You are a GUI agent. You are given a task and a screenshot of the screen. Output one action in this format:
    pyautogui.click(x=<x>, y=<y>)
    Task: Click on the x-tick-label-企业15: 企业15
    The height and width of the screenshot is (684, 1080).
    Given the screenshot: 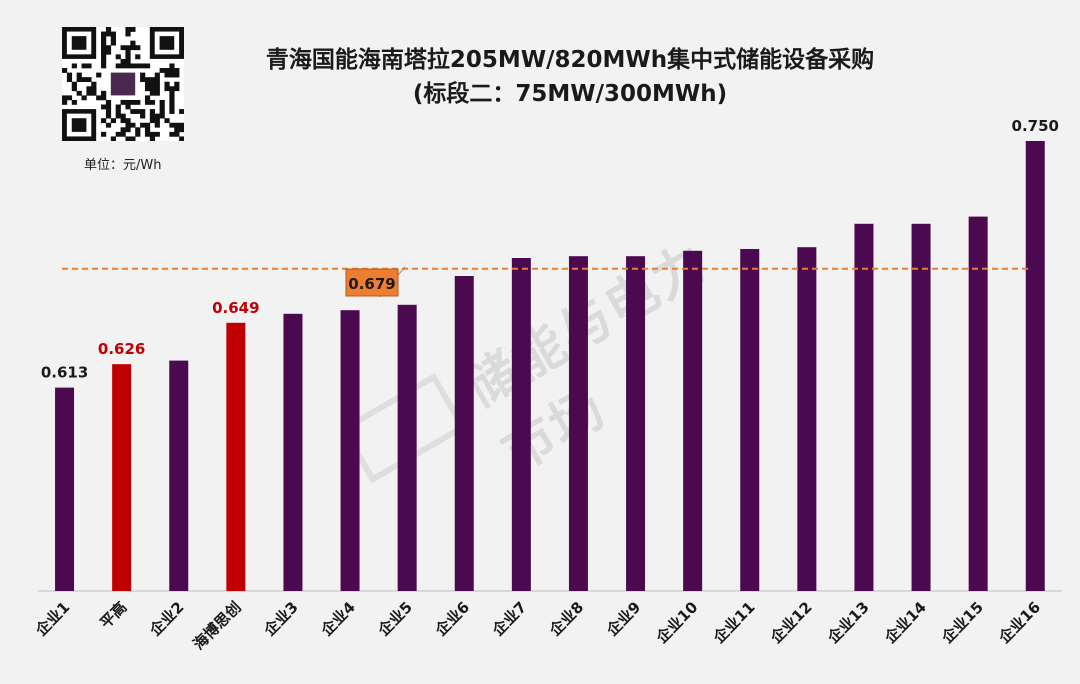 What is the action you would take?
    pyautogui.click(x=962, y=622)
    